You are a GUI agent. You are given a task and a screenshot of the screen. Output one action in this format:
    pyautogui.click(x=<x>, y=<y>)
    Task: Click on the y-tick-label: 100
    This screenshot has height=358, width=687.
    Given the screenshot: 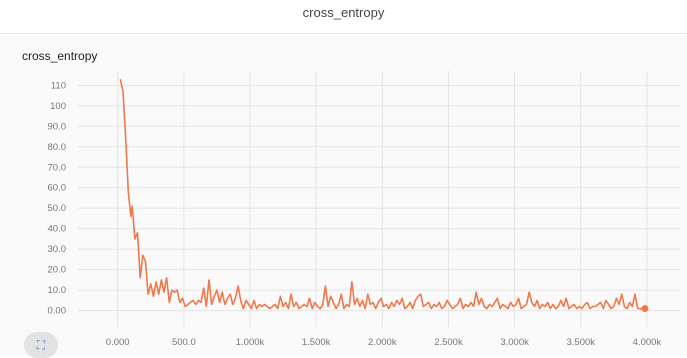 What is the action you would take?
    pyautogui.click(x=58, y=106)
    